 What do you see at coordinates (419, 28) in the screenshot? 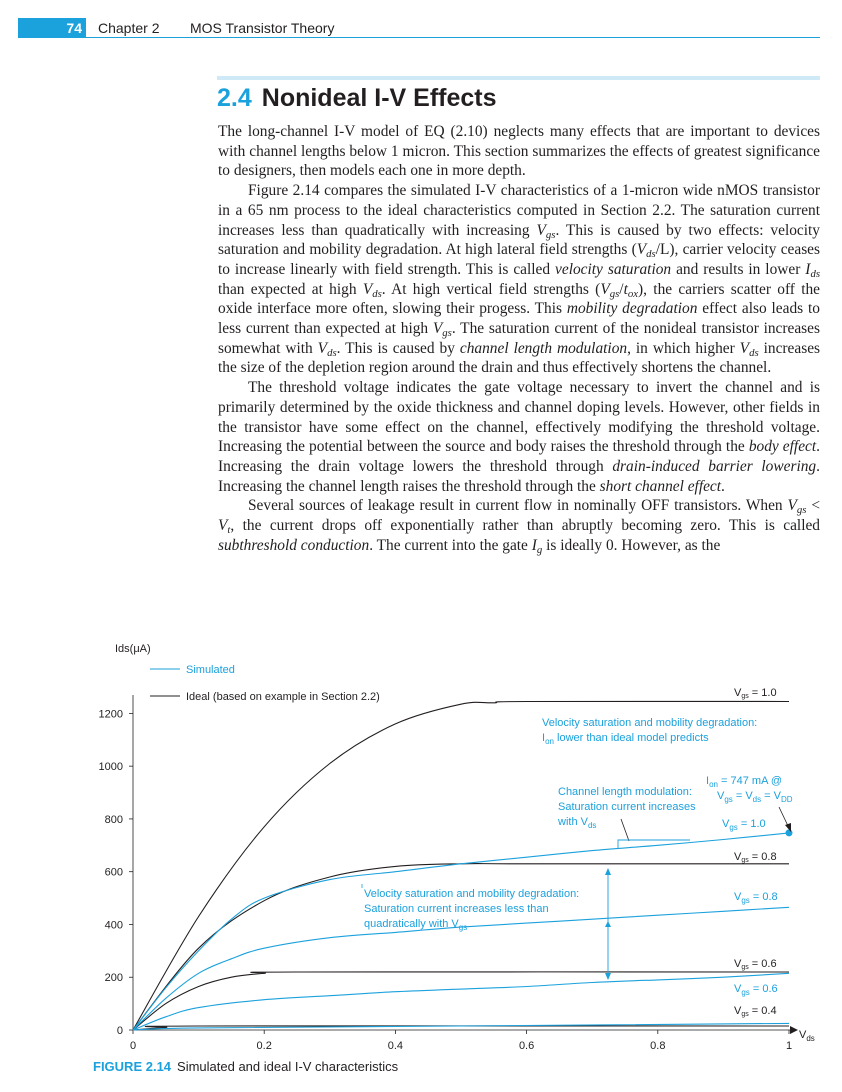
I see `running-header: 74 Chapter 2 MOS Transistor Theory` at bounding box center [419, 28].